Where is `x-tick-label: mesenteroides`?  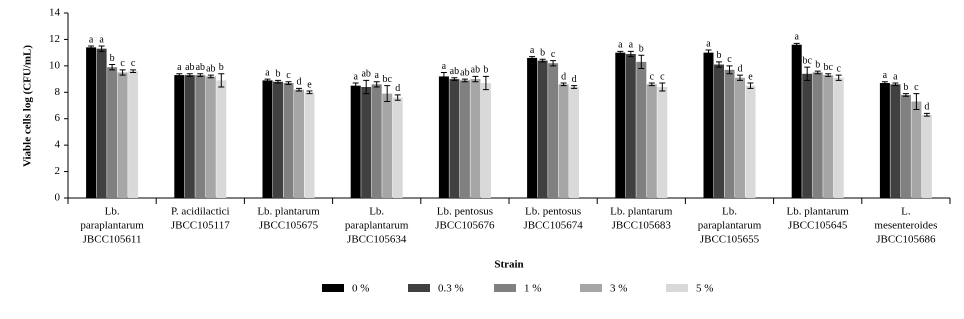 x-tick-label: mesenteroides is located at coordinates (905, 226).